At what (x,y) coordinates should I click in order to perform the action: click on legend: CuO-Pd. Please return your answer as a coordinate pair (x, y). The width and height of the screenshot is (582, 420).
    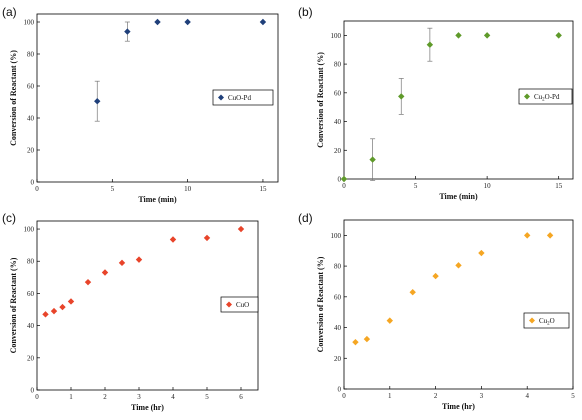
    Looking at the image, I should click on (243, 97).